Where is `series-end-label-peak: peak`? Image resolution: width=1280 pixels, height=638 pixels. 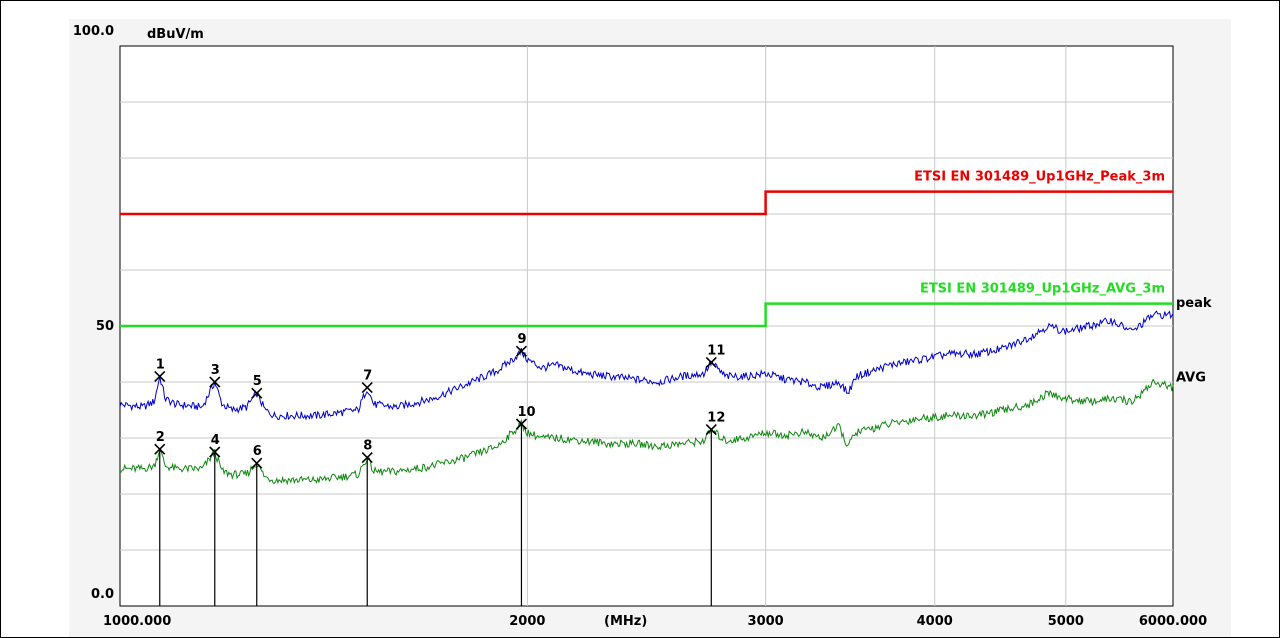 series-end-label-peak: peak is located at coordinates (1194, 303).